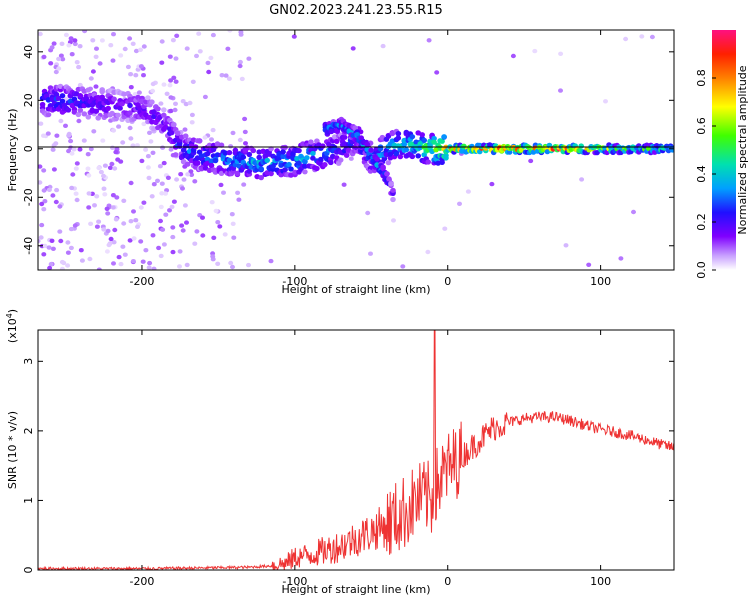 This screenshot has width=750, height=600. Describe the element at coordinates (28, 246) in the screenshot. I see `y-tick-label: -40` at that location.